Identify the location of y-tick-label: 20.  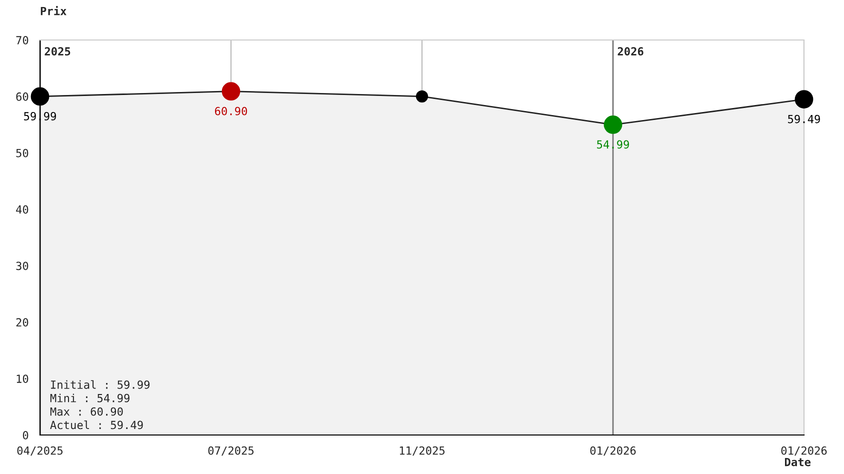
(22, 322).